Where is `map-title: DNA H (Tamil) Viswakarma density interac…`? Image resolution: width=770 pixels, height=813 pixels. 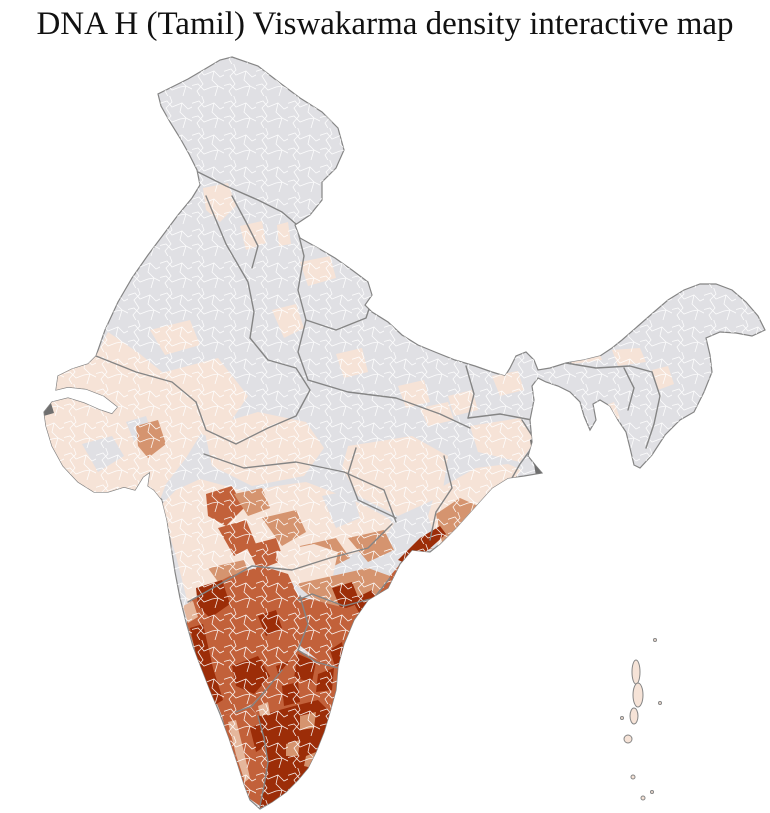 map-title: DNA H (Tamil) Viswakarma density interac… is located at coordinates (385, 24).